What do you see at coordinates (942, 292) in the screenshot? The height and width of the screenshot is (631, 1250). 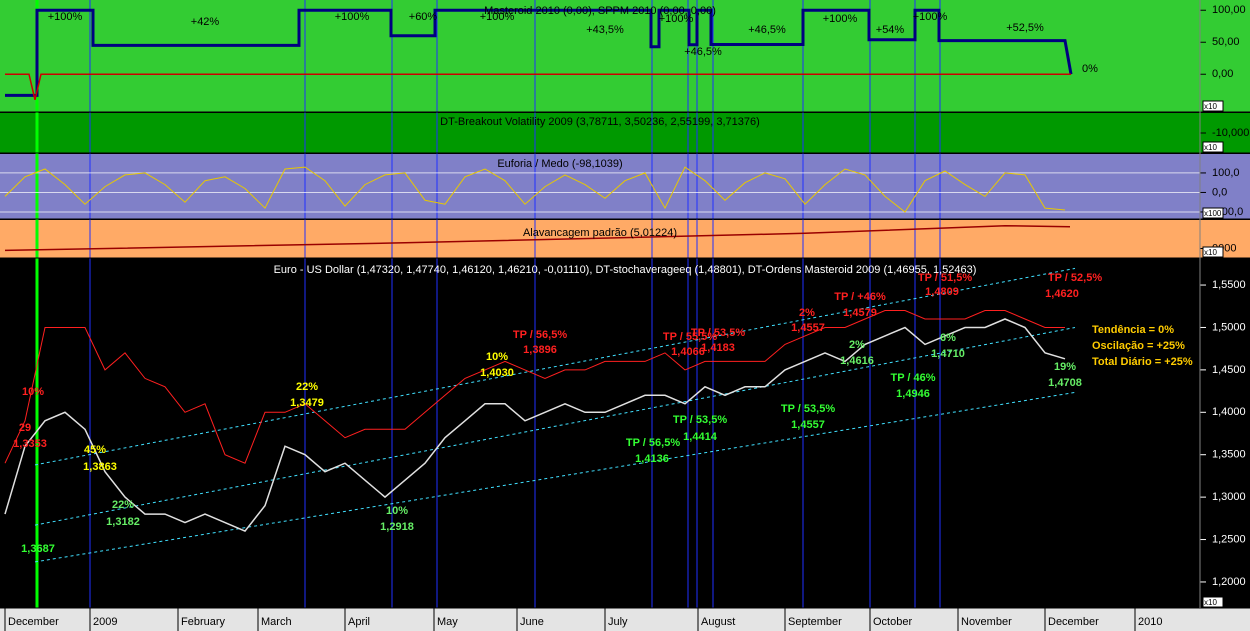 I see `annotation: 1,4809` at bounding box center [942, 292].